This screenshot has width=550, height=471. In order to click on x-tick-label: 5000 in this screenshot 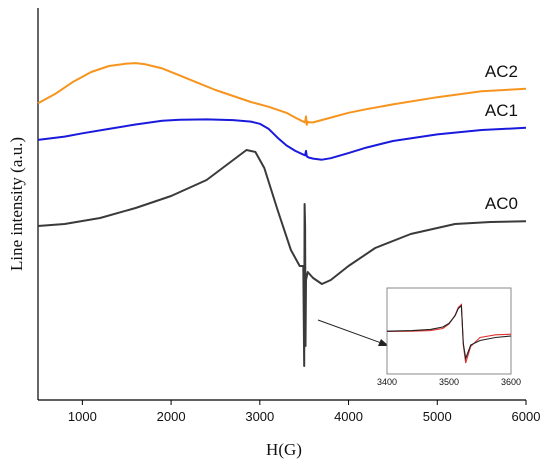, I will do `click(437, 416)`.